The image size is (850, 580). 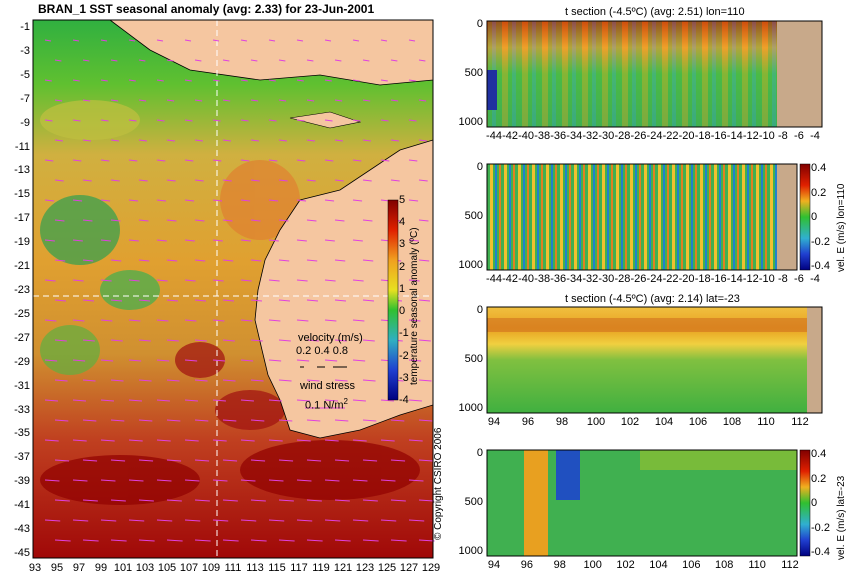 What do you see at coordinates (22, 242) in the screenshot?
I see `lat-tick-label: -19` at bounding box center [22, 242].